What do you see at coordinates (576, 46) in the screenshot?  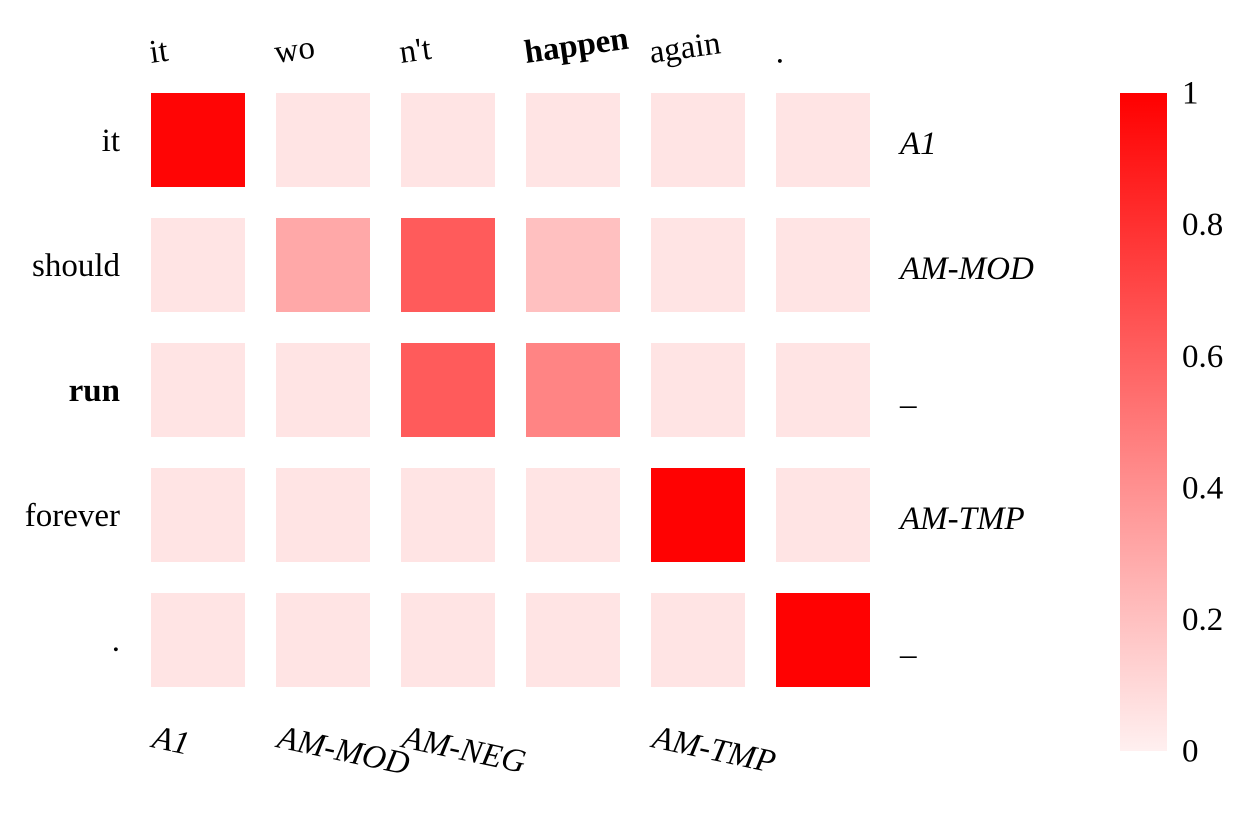 I see `column-token-label: happen` at bounding box center [576, 46].